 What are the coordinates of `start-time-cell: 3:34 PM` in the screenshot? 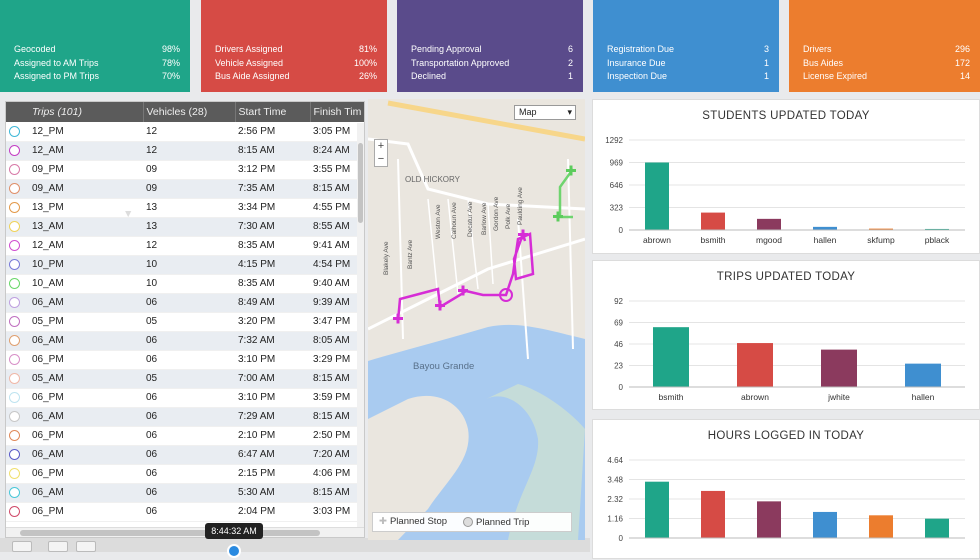 It's located at (272, 208).